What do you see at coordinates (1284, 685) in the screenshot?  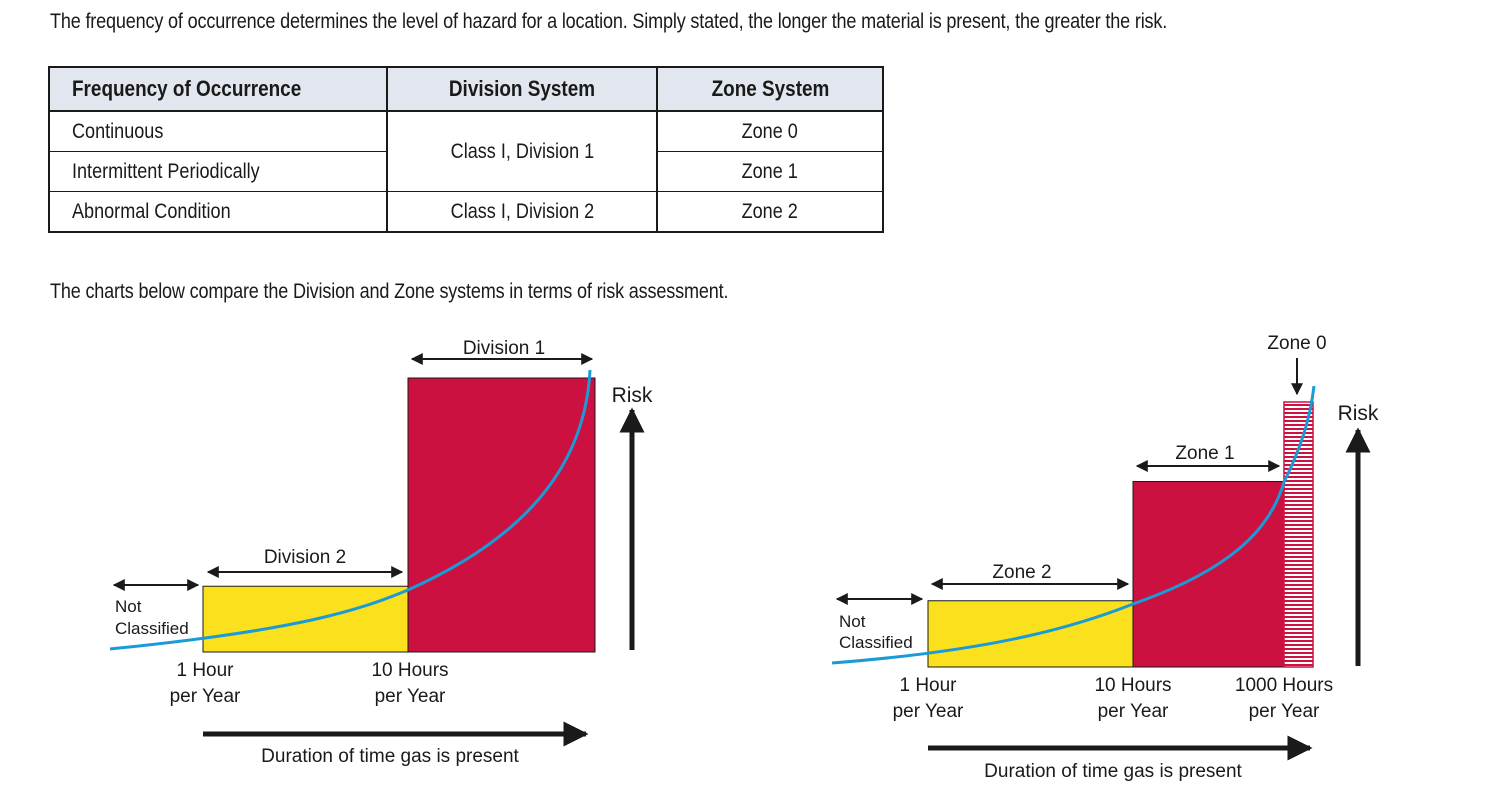 I see `x-tick-label: 1000 Hours` at bounding box center [1284, 685].